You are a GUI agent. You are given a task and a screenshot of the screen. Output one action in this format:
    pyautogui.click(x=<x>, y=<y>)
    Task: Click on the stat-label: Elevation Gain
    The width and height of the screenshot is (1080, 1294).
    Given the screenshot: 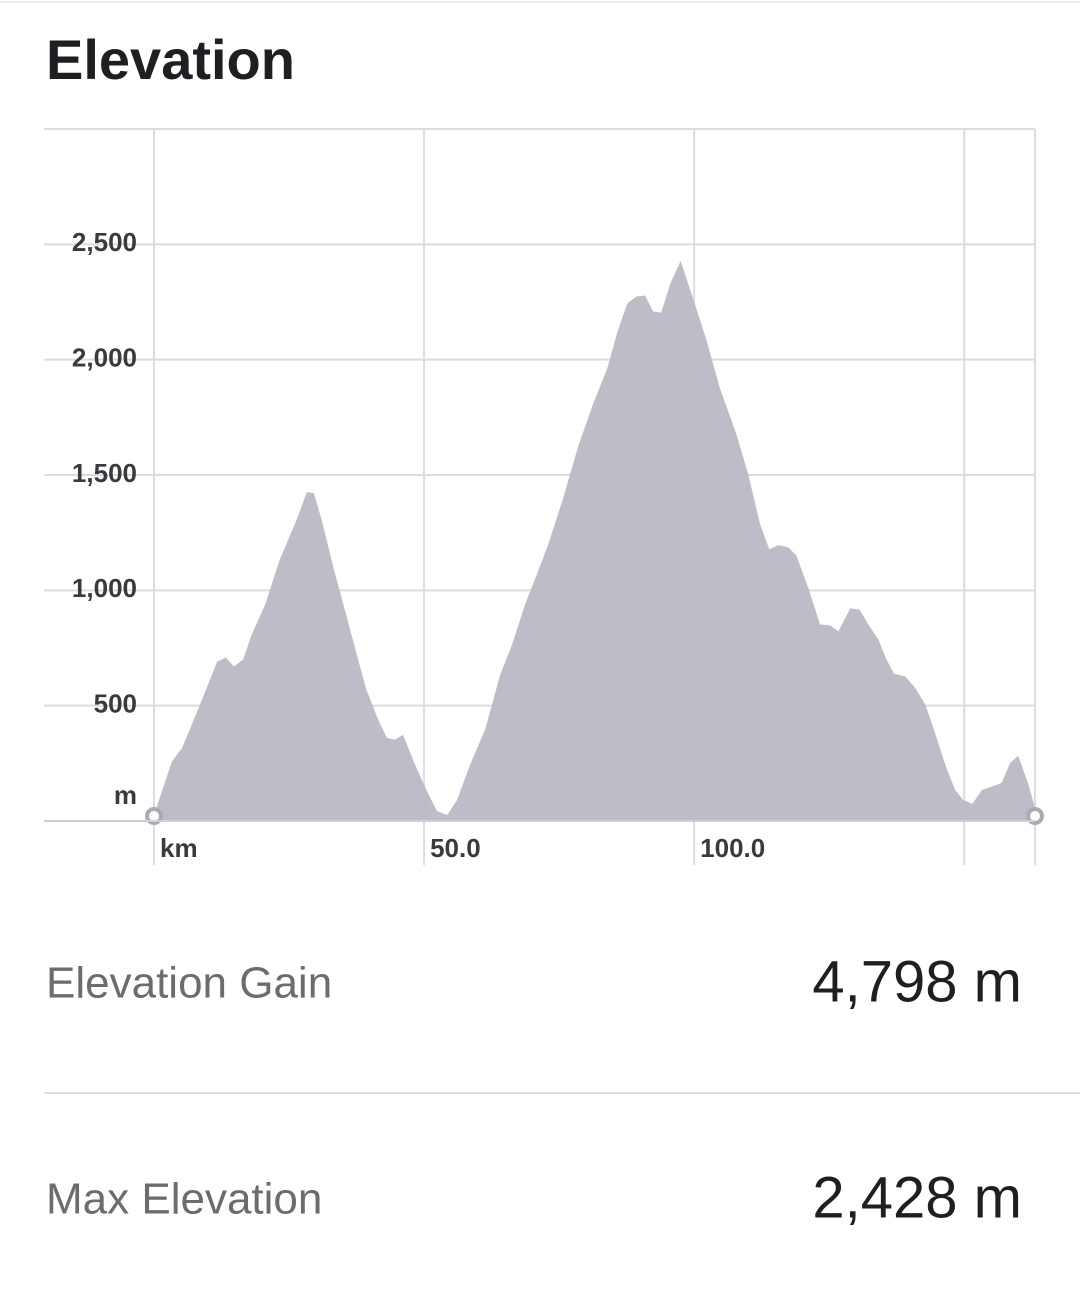 What is the action you would take?
    pyautogui.click(x=189, y=983)
    